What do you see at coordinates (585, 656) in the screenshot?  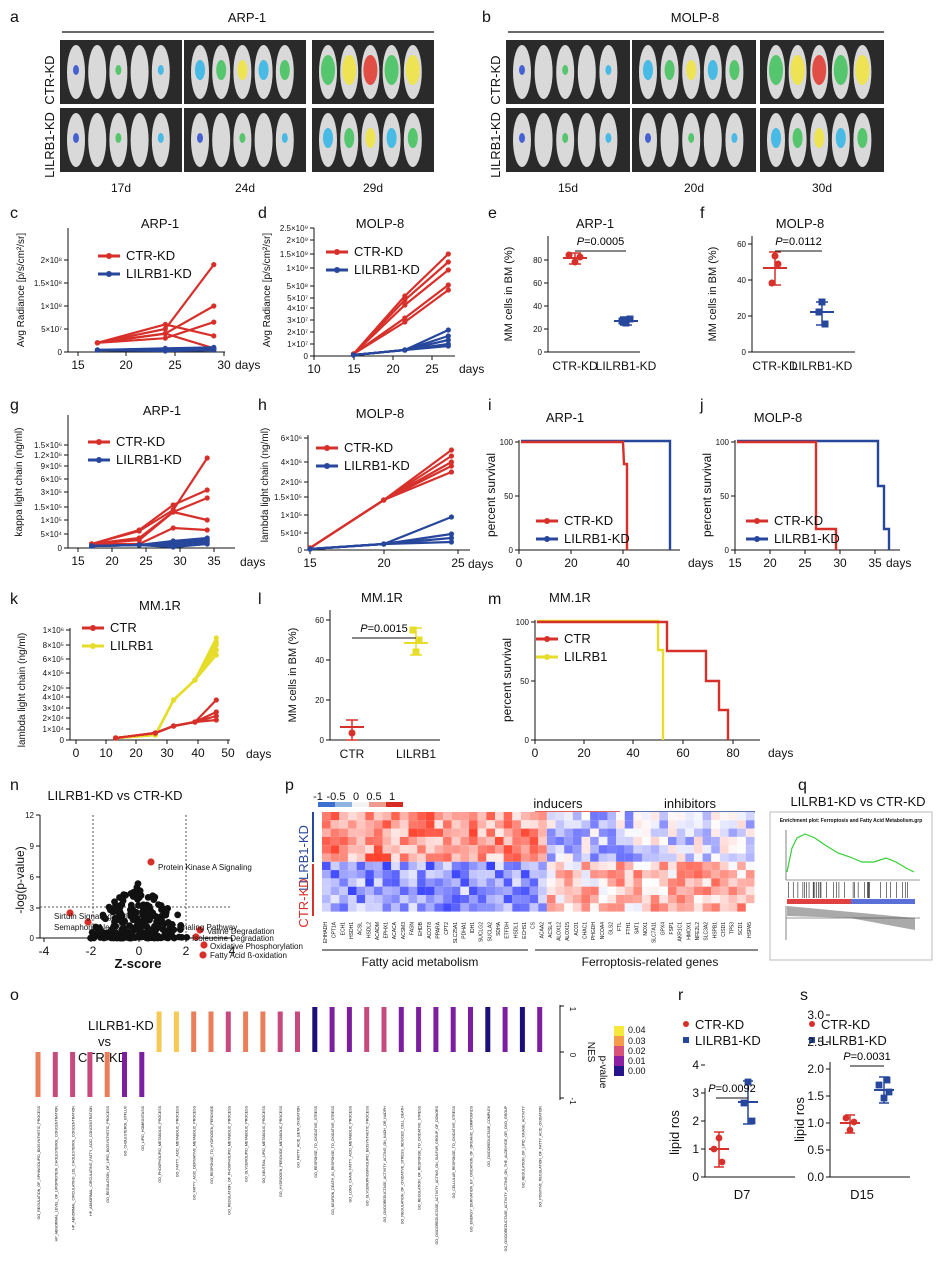 I see `panel-m-legend-label: LILRB1` at bounding box center [585, 656].